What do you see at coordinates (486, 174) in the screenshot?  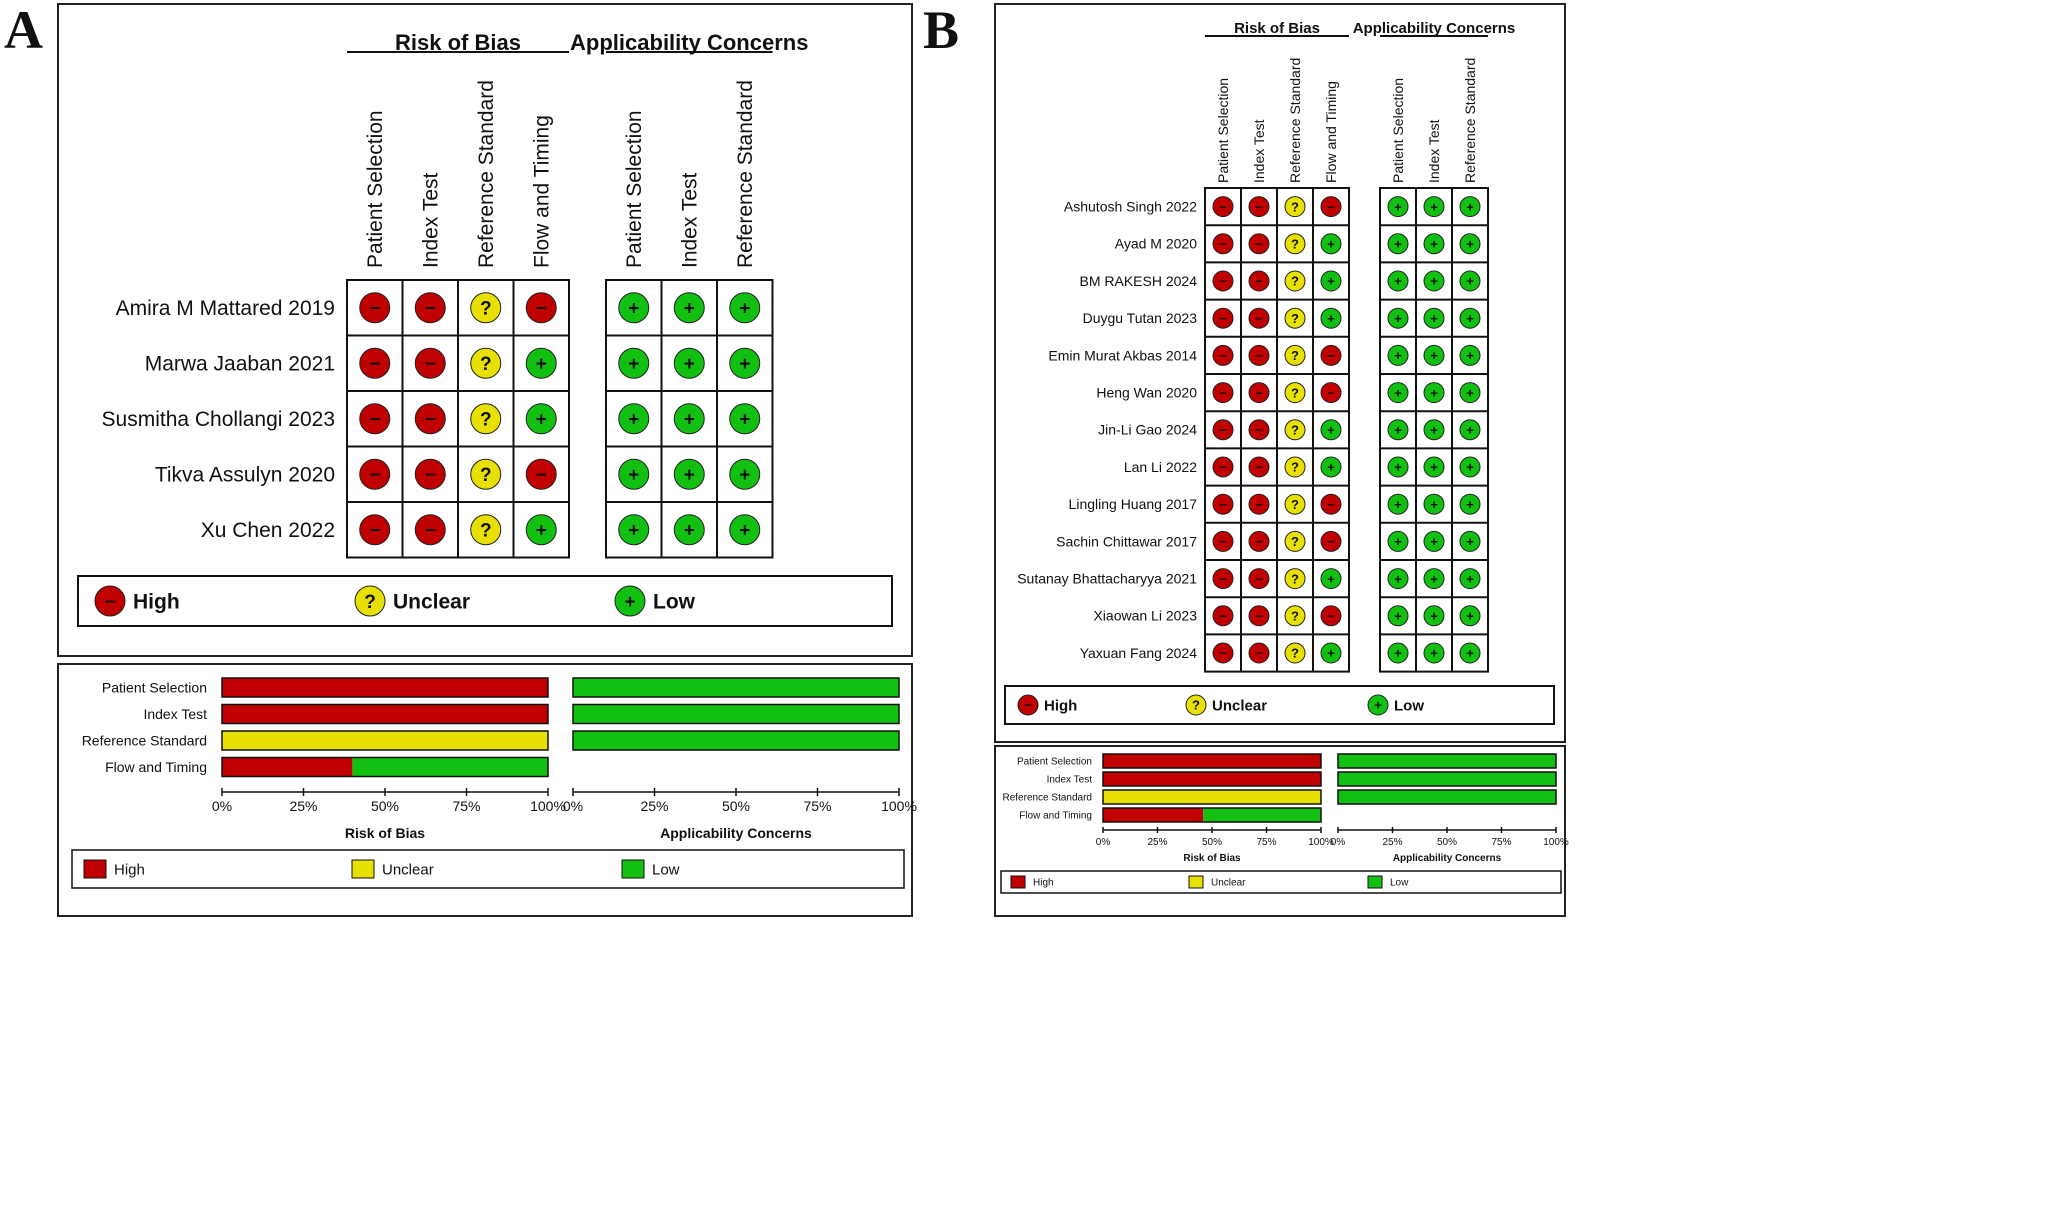 I see `column-header-reference-standard: Reference Standard` at bounding box center [486, 174].